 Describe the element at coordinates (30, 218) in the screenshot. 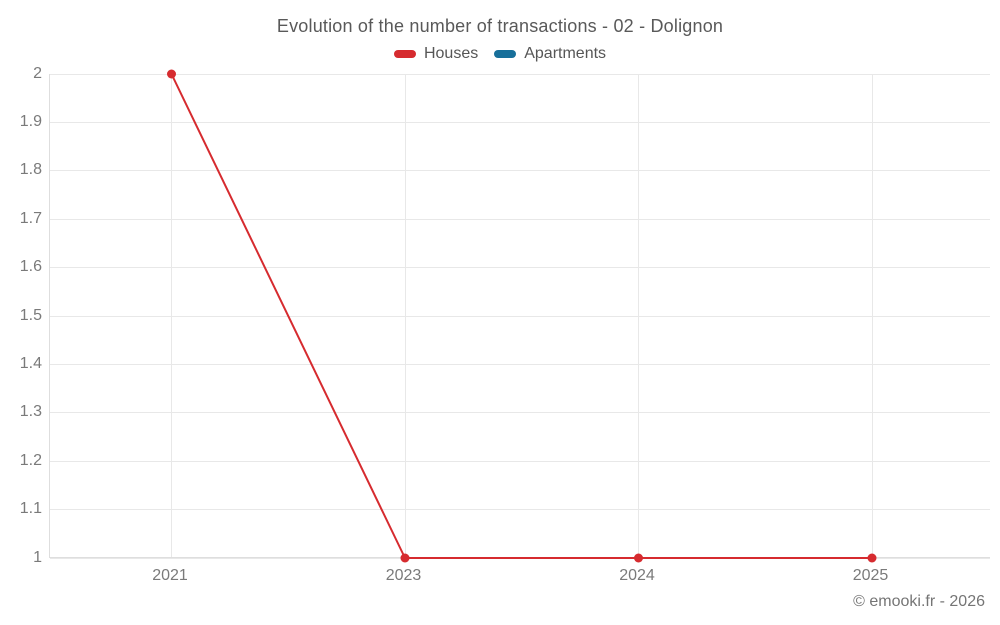

I see `y-tick-label: 1.7` at that location.